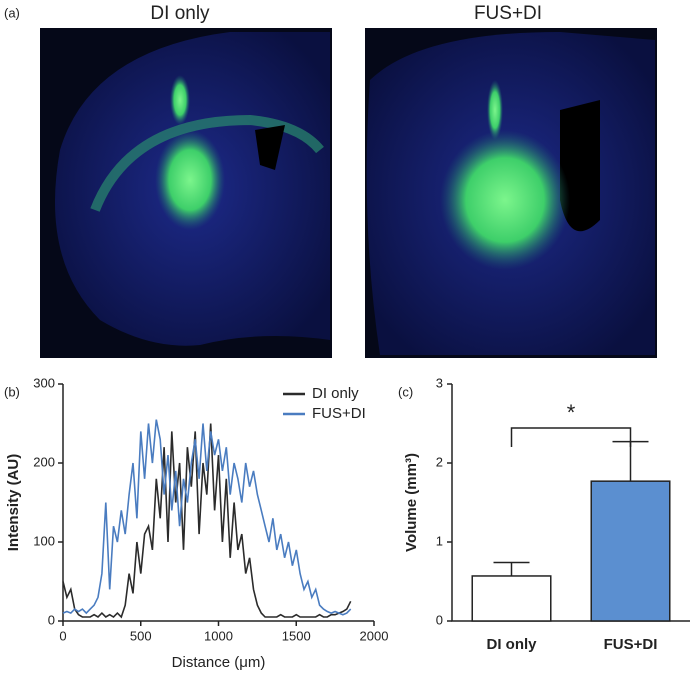  What do you see at coordinates (631, 644) in the screenshot?
I see `x-tick-label: FUS+DI` at bounding box center [631, 644].